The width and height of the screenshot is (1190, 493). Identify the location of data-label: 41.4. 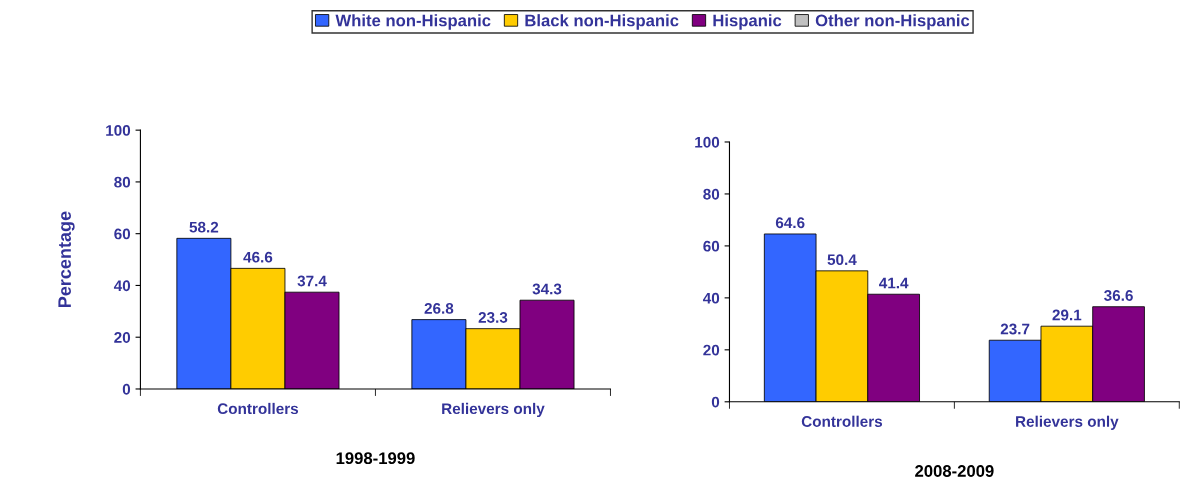
(894, 283).